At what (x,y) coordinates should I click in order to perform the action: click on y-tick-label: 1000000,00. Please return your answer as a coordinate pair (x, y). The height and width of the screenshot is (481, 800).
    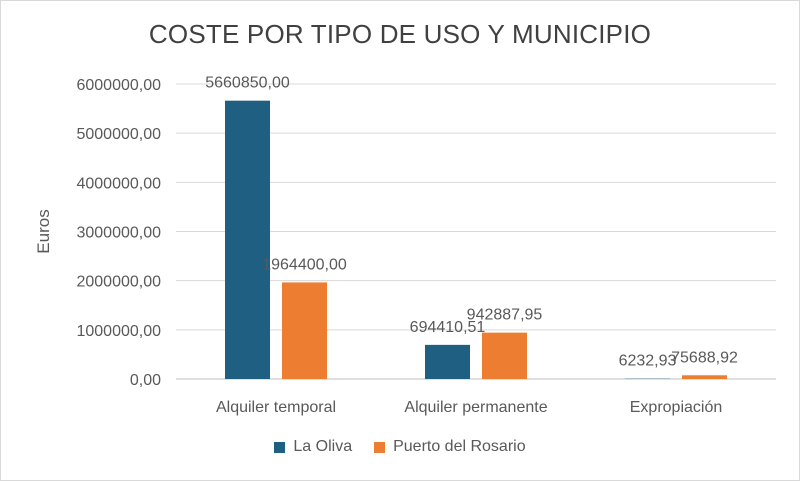
    Looking at the image, I should click on (118, 331).